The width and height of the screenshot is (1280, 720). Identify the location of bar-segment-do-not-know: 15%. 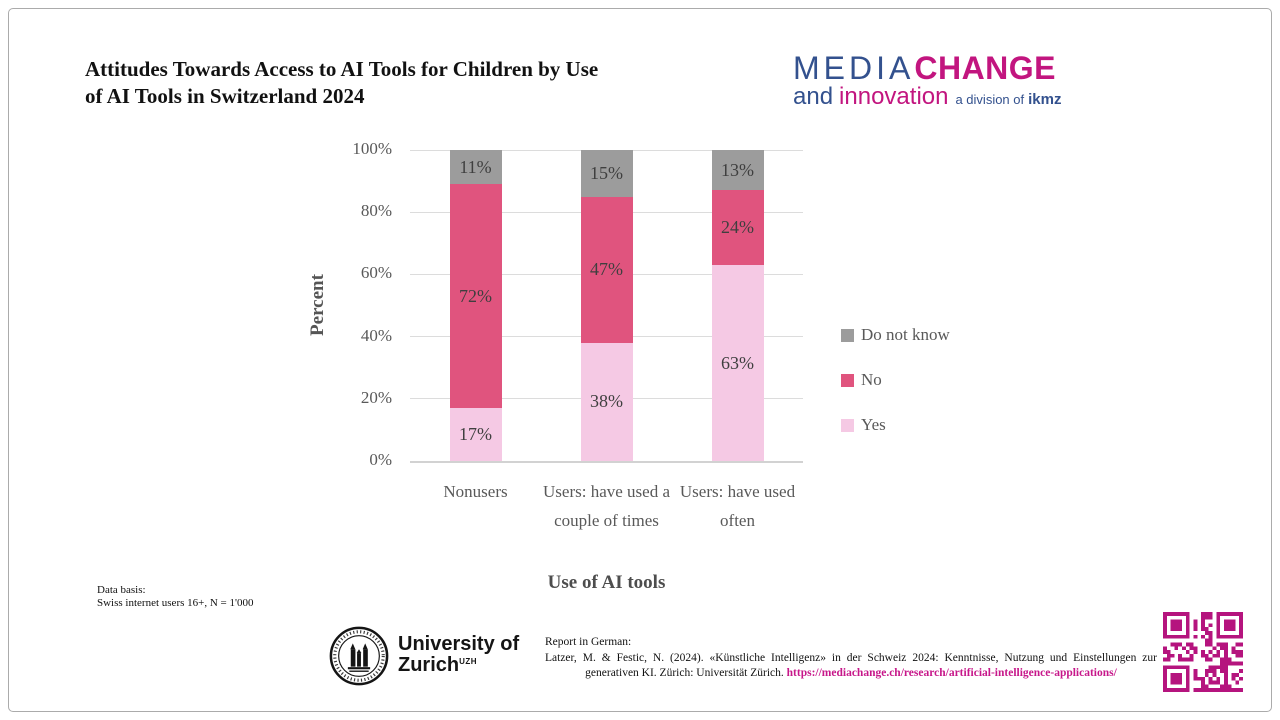
(606, 173).